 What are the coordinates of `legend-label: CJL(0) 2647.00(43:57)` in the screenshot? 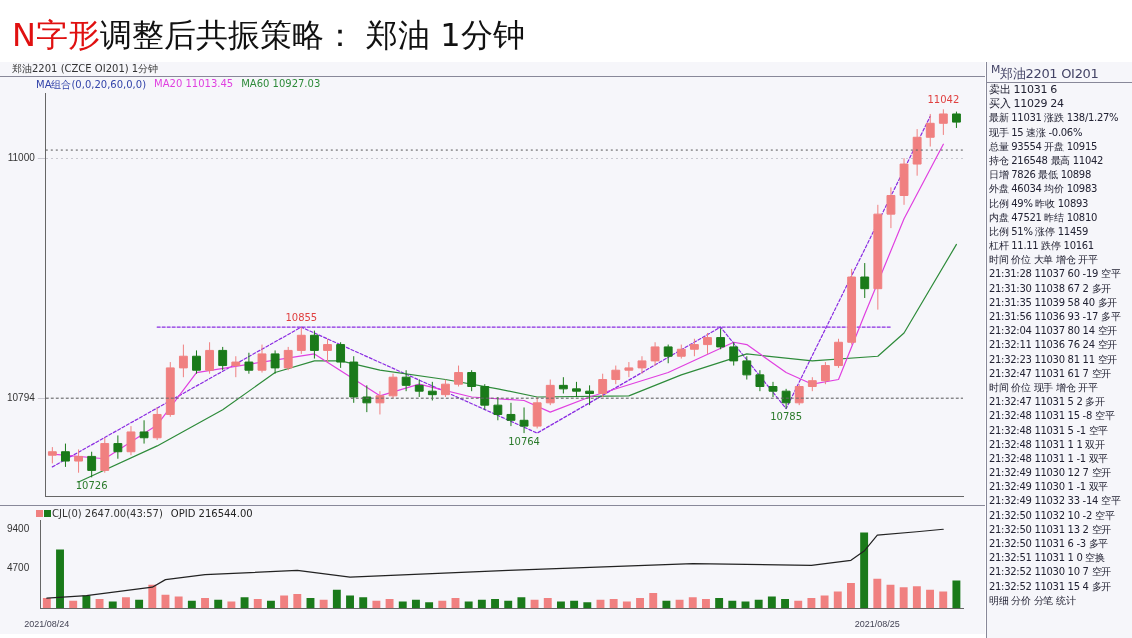 It's located at (107, 513).